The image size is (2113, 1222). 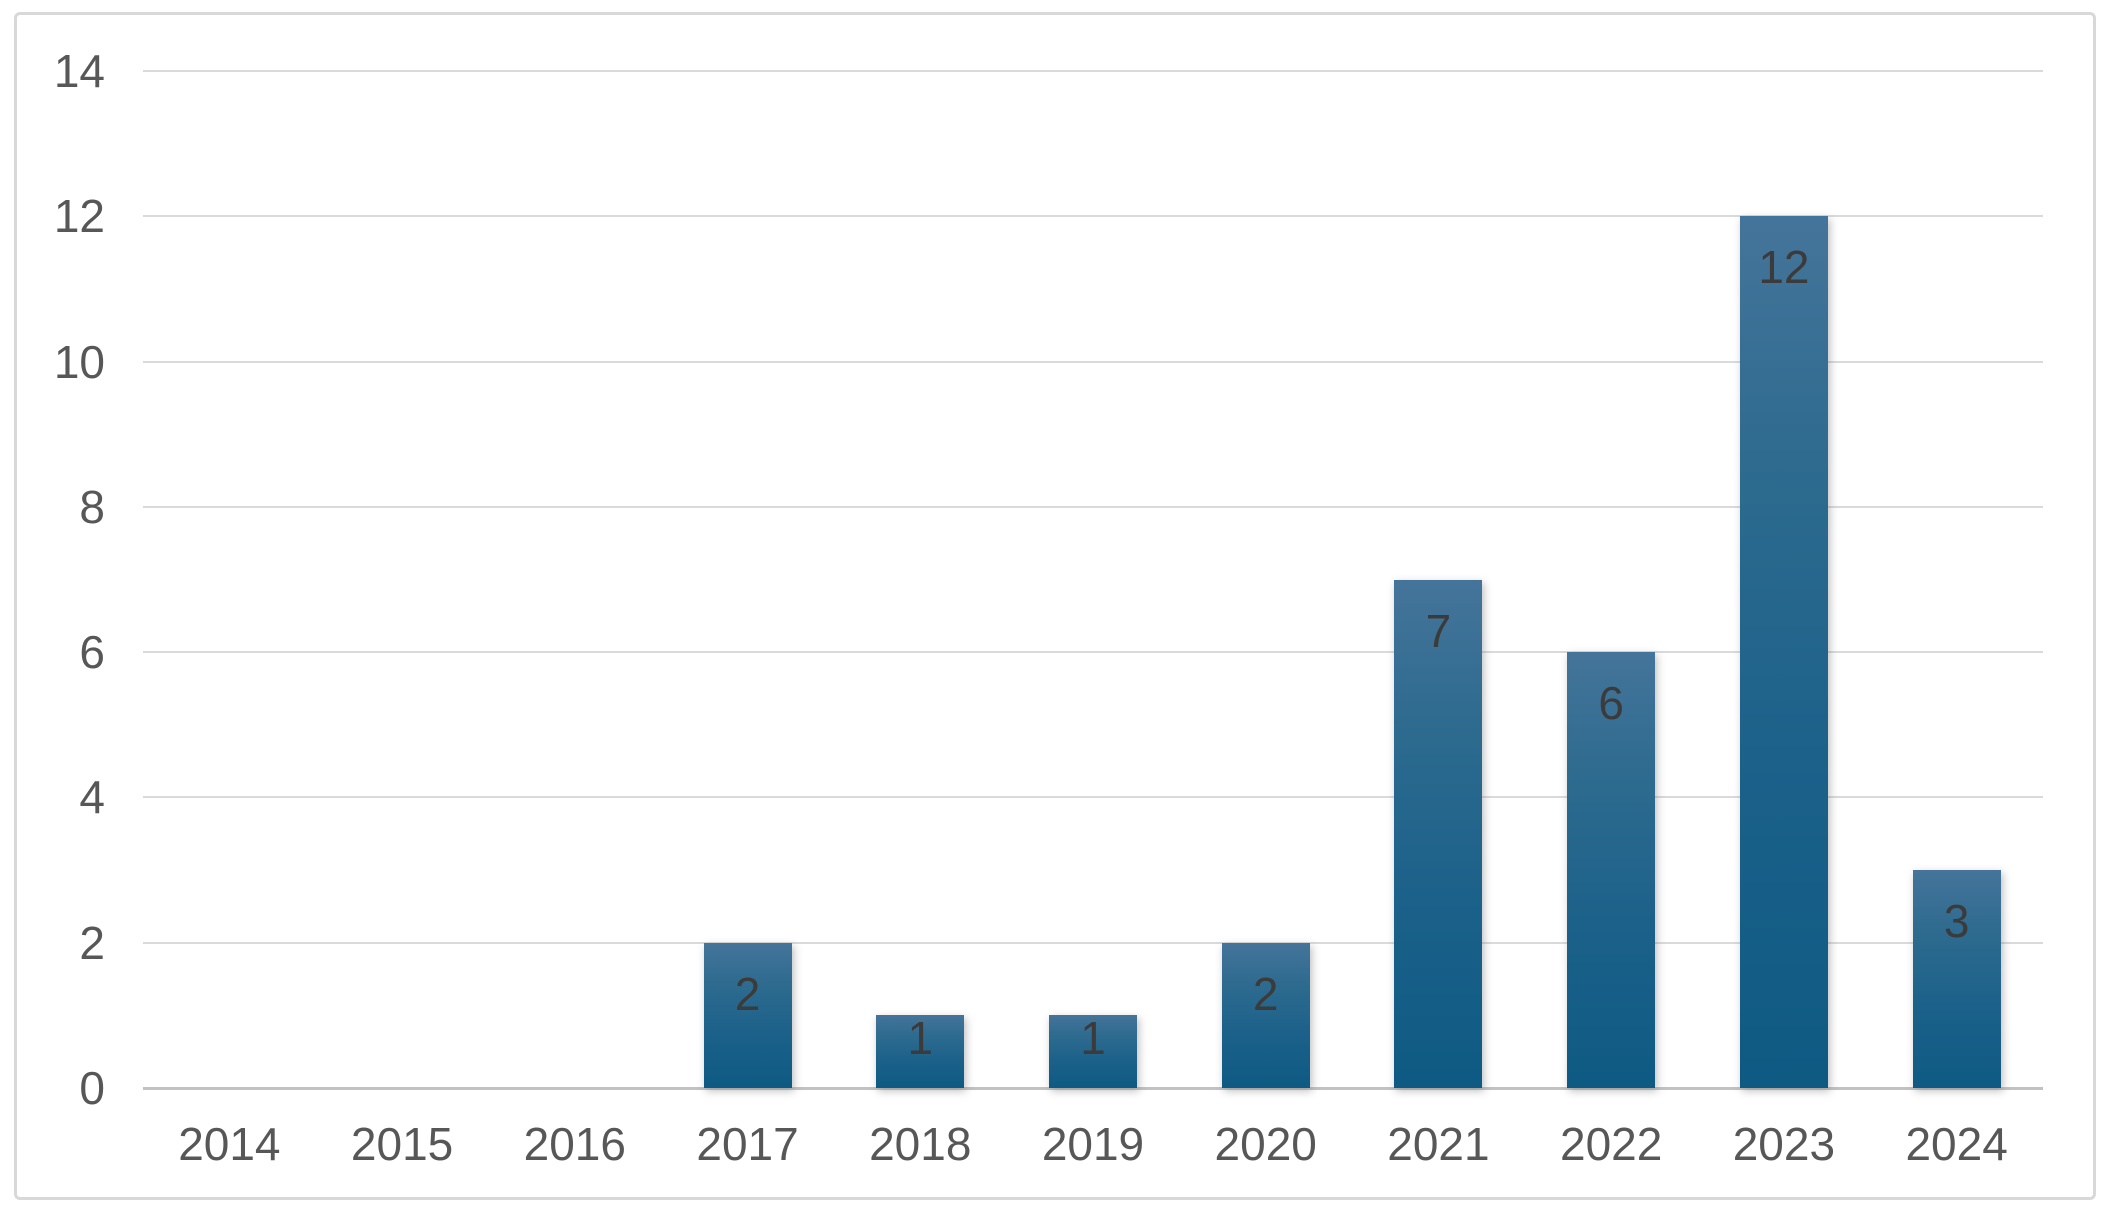 I want to click on bar-2020: 2, so click(x=1265, y=1015).